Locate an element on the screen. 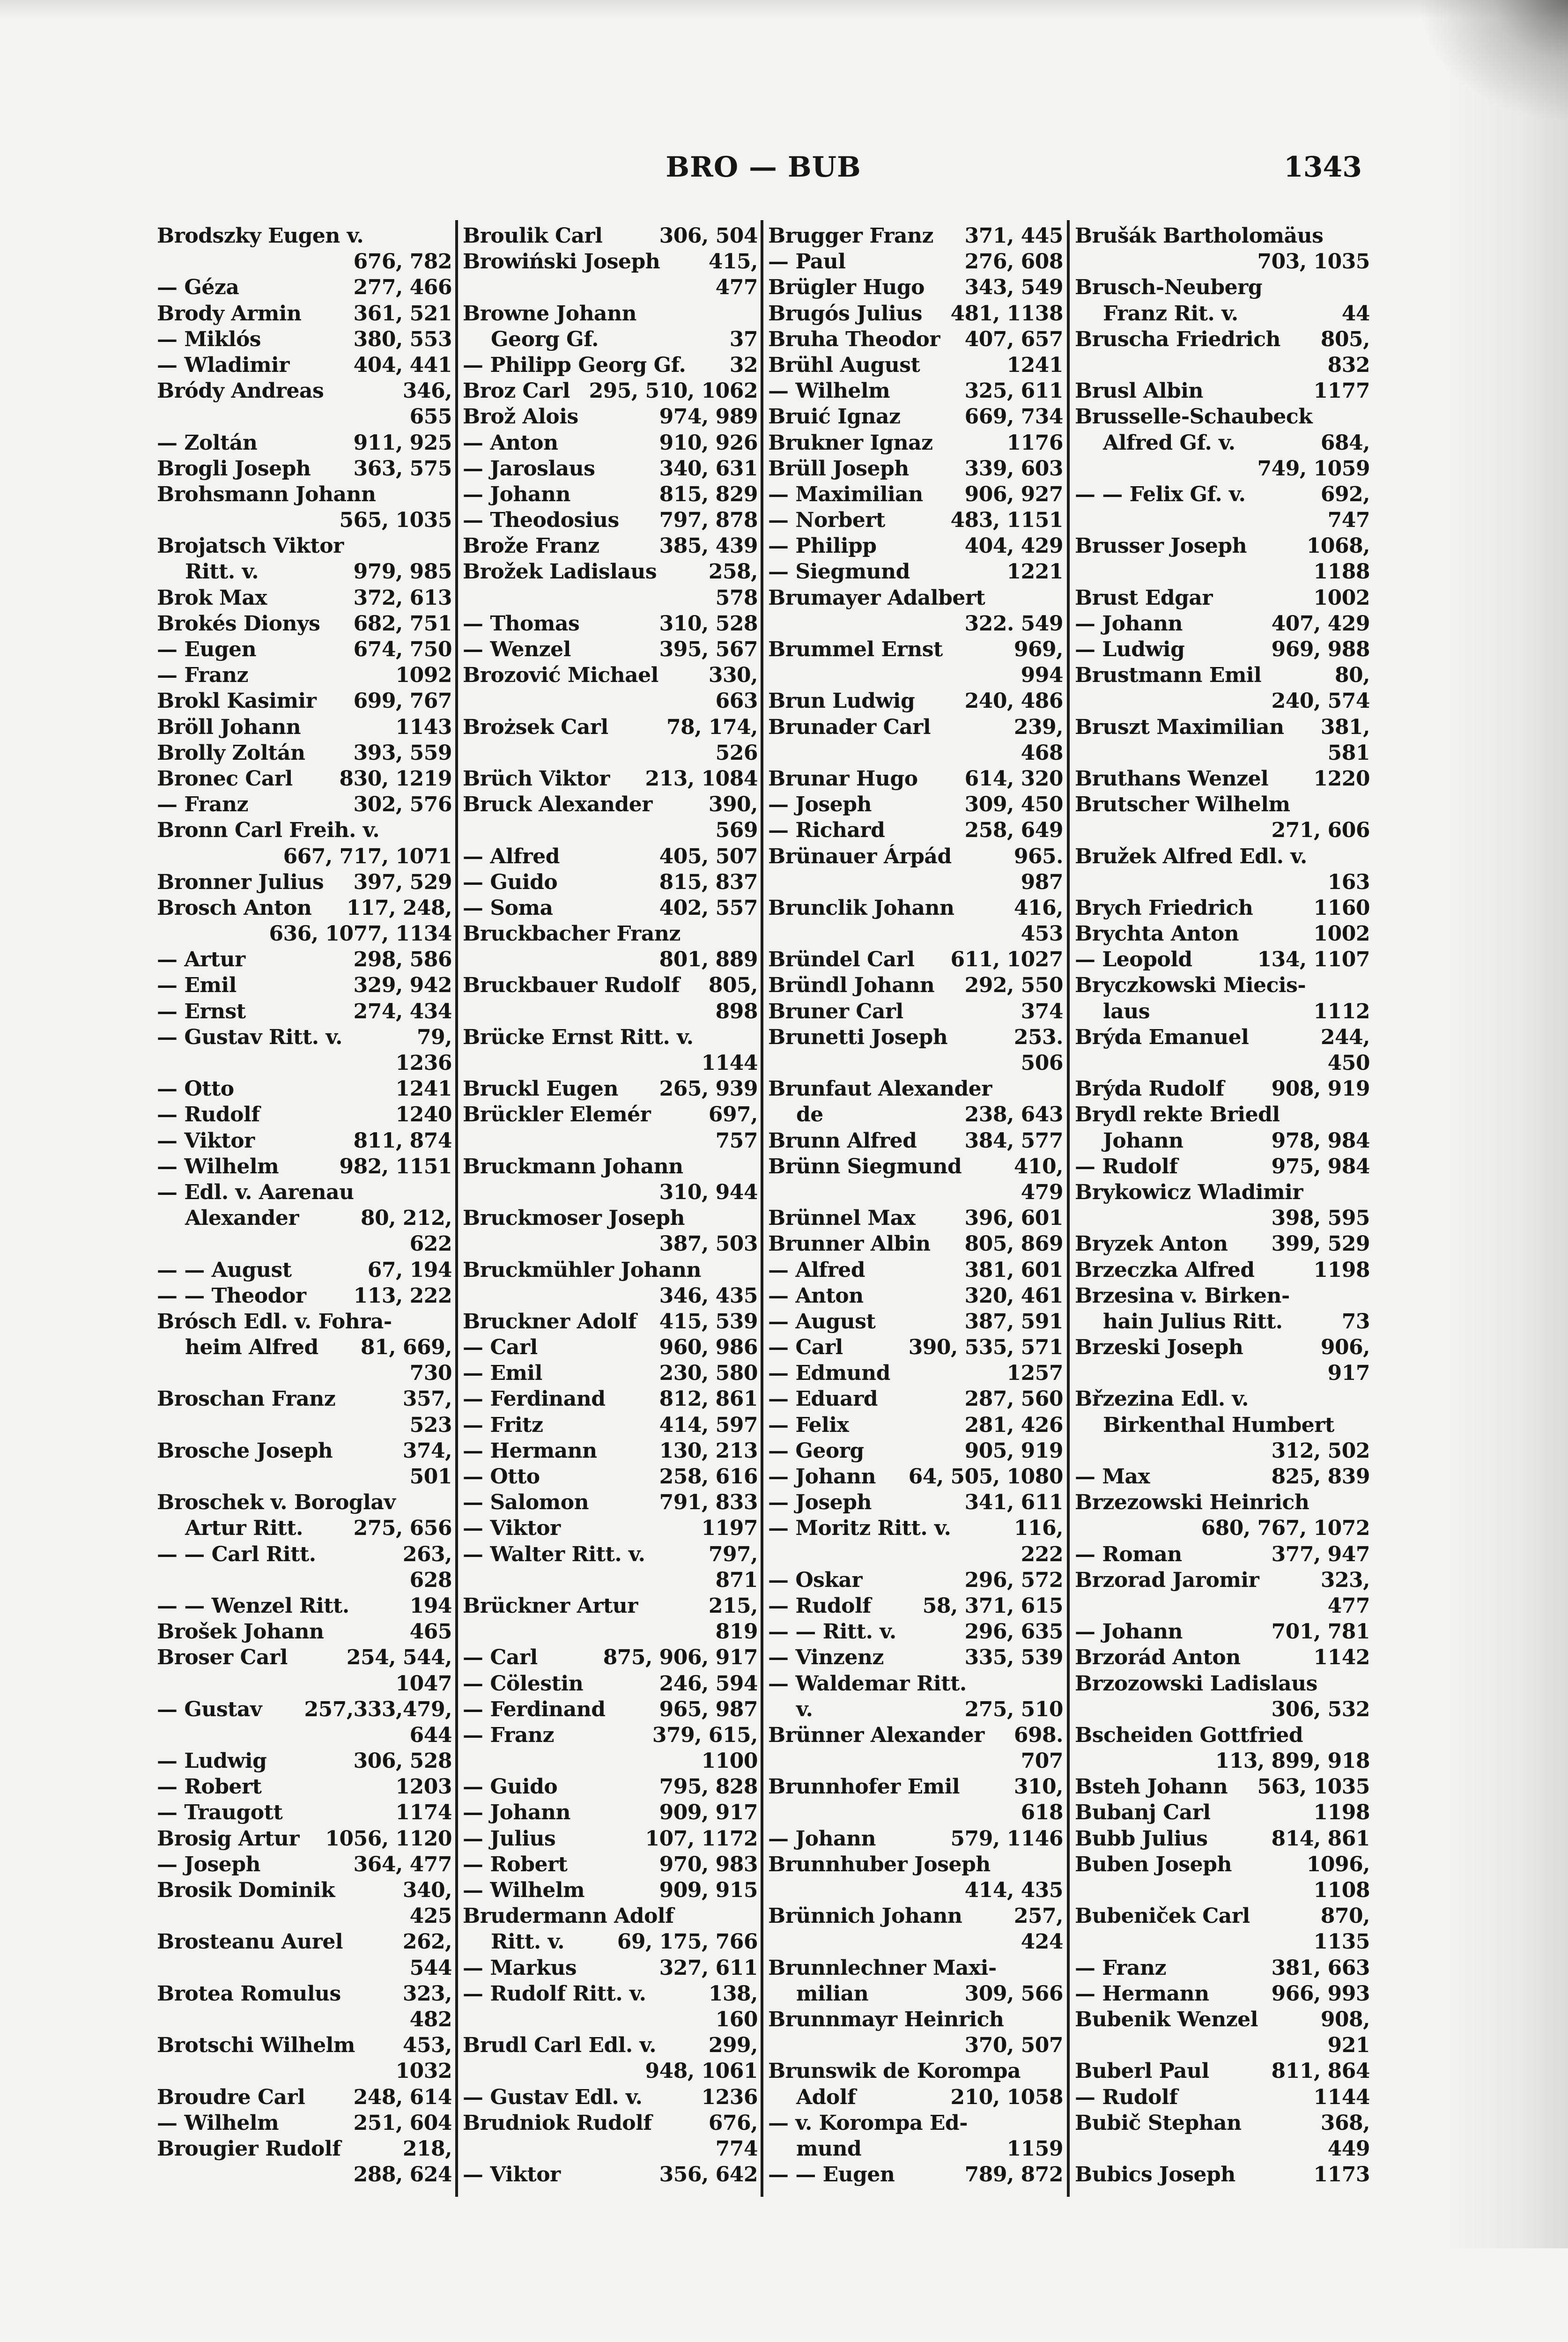 The image size is (1568, 2342). entry-name: Browne Johann is located at coordinates (550, 313).